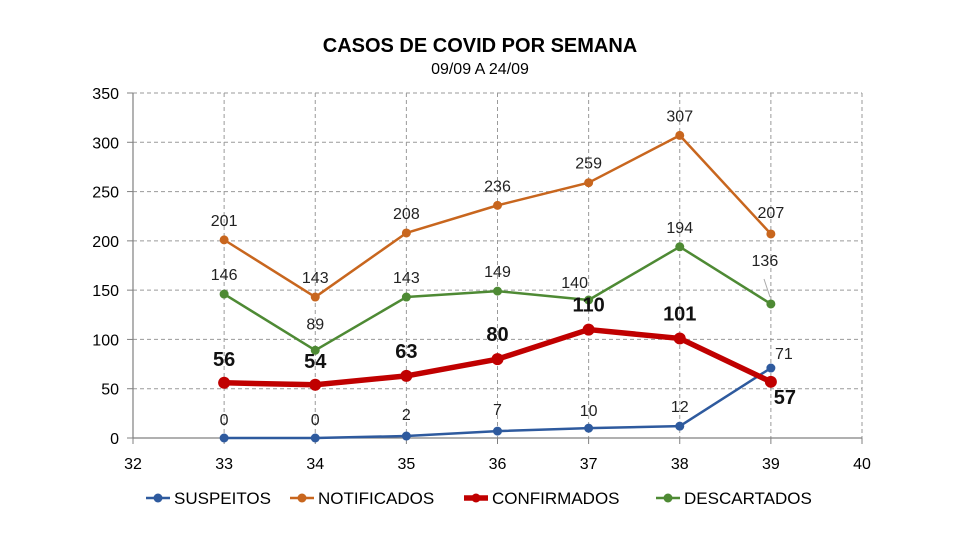 Image resolution: width=960 pixels, height=540 pixels. I want to click on data-label-descartados: 143, so click(406, 278).